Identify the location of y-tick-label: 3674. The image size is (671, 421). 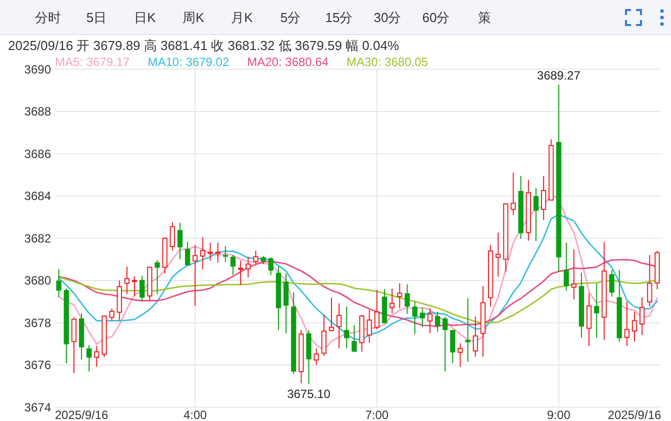
(37, 407).